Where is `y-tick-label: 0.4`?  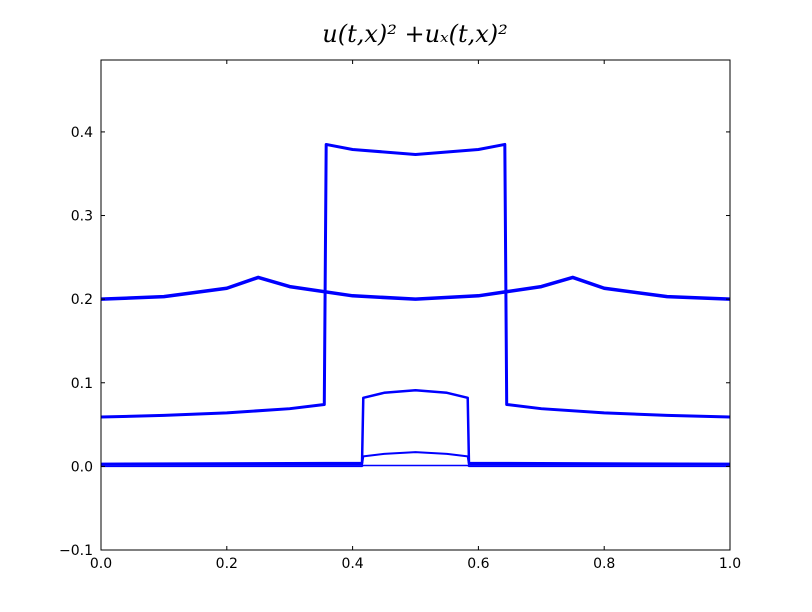 y-tick-label: 0.4 is located at coordinates (82, 133).